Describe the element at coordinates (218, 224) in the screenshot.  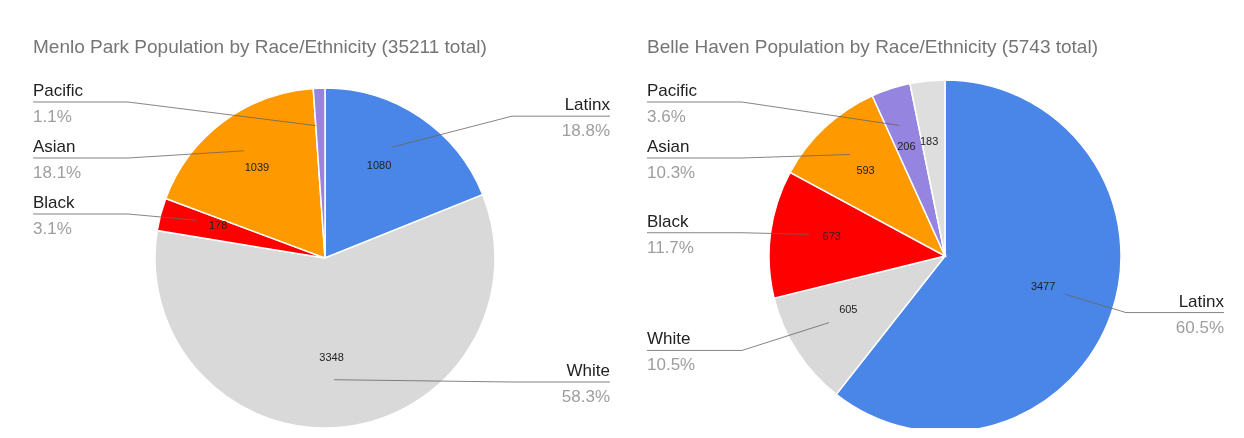
I see `data-label: 178` at that location.